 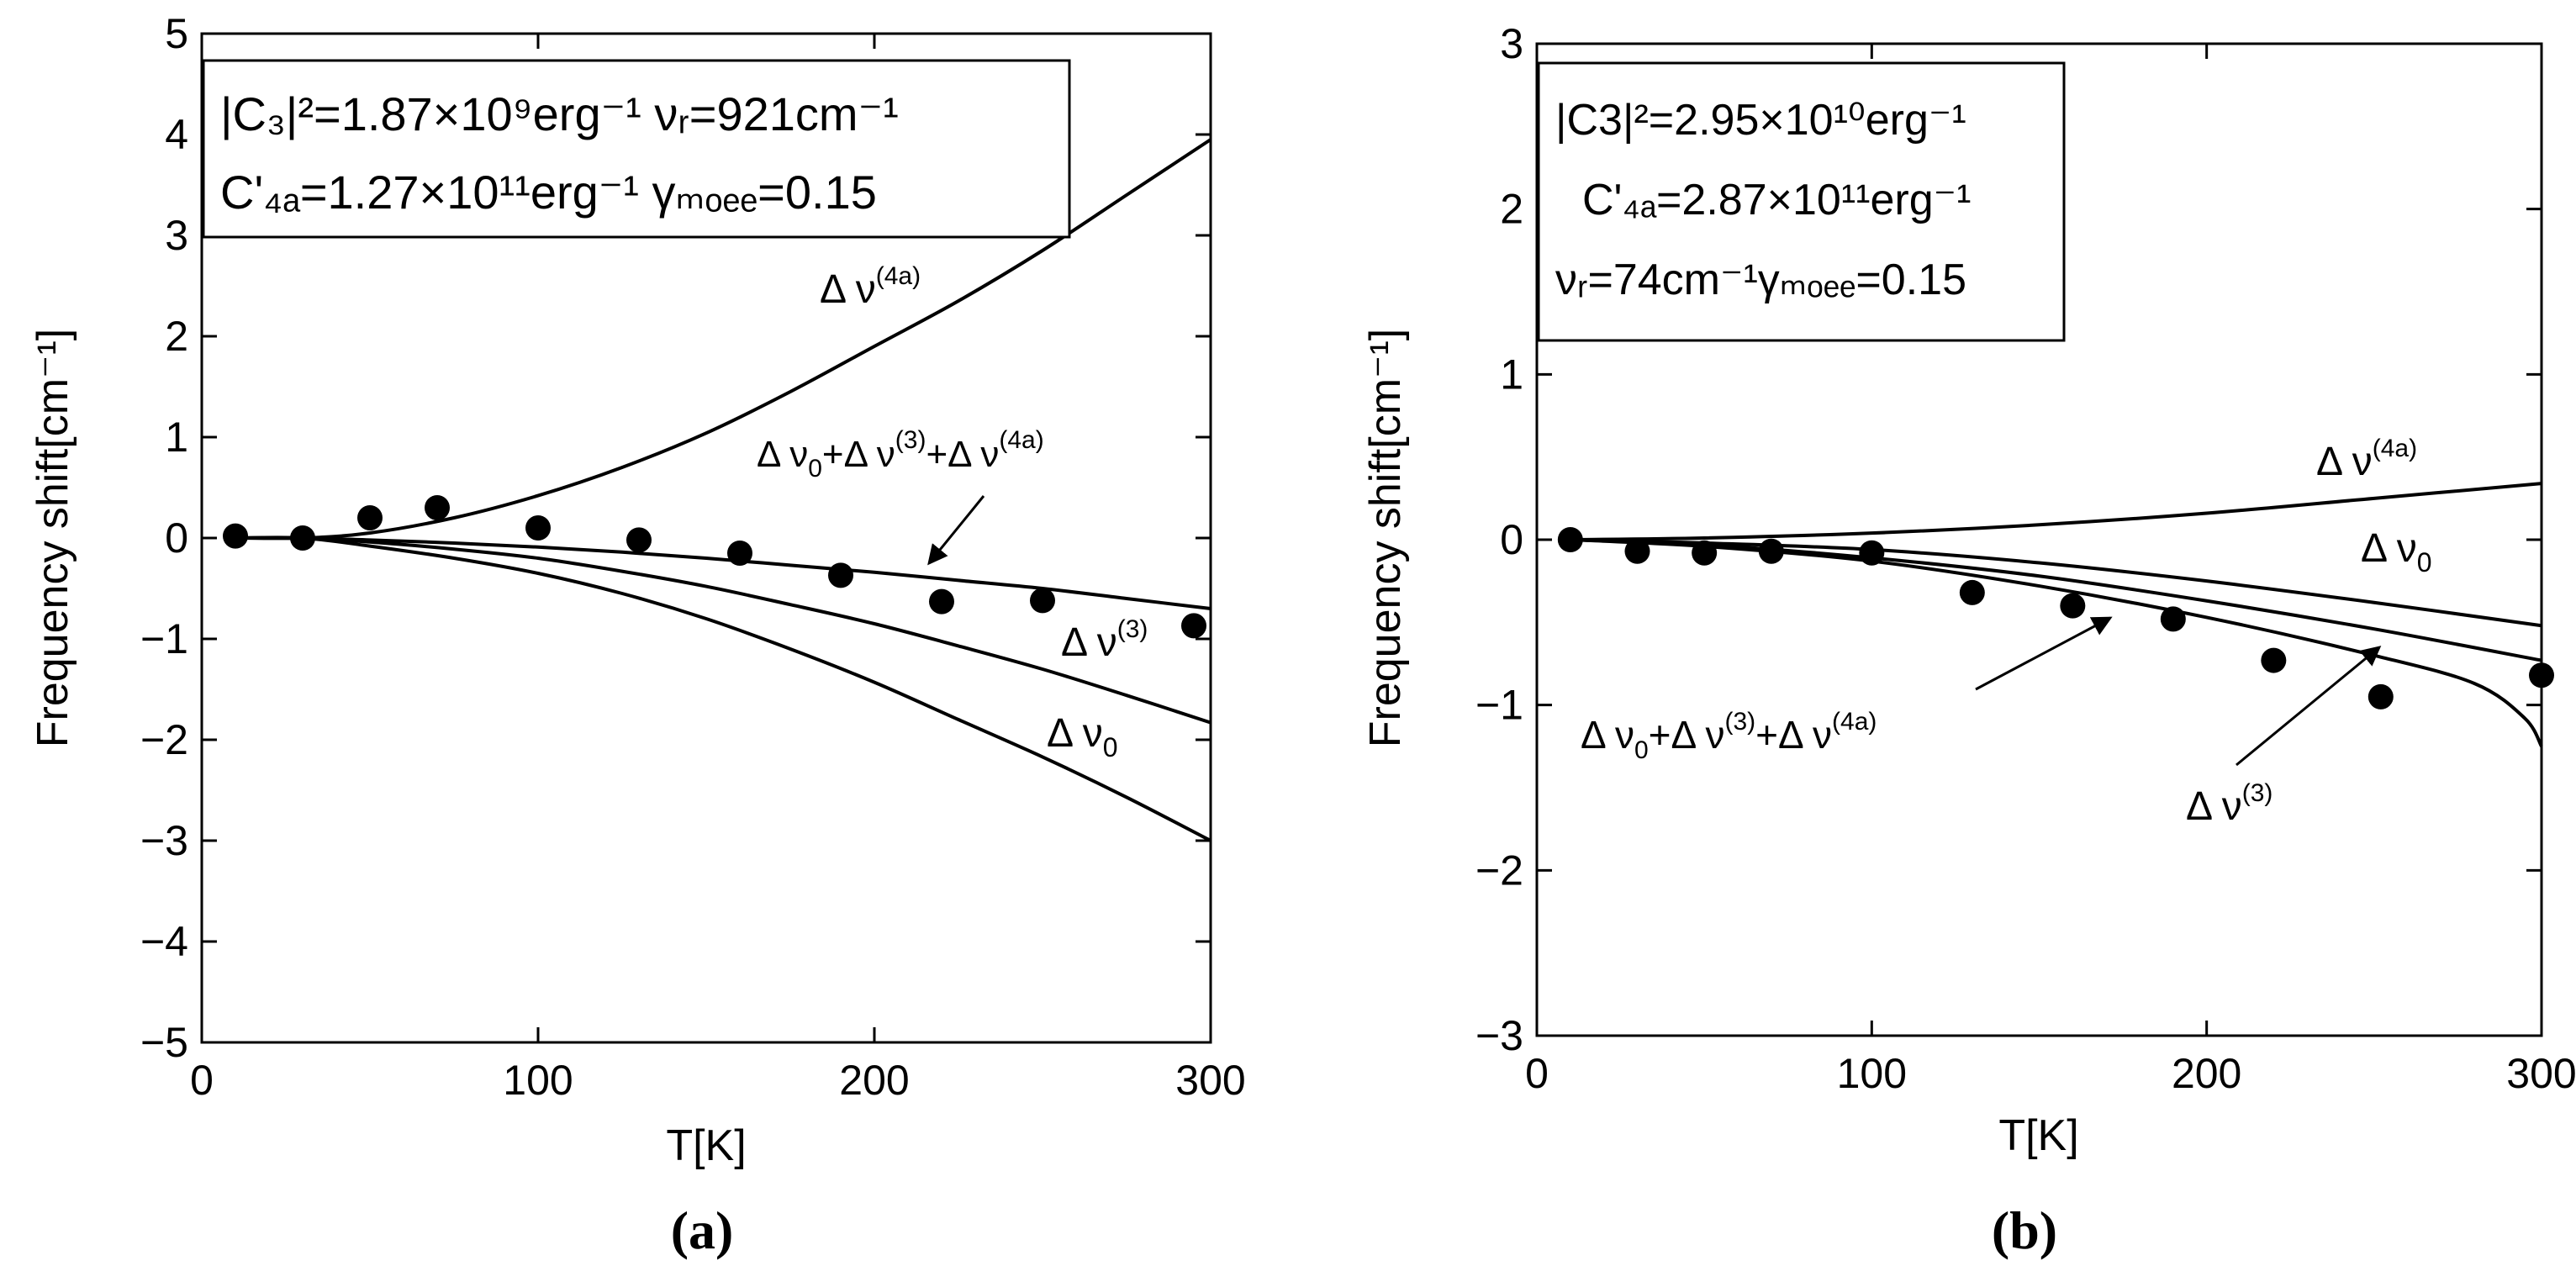 I want to click on legend-line1-b: |C3|²=2.95×10¹⁰erg⁻¹, so click(x=1760, y=120).